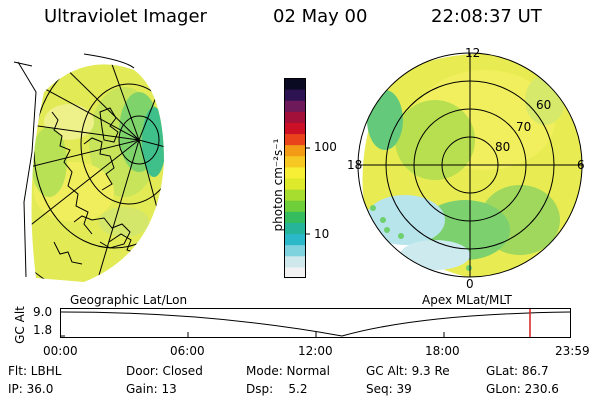 The width and height of the screenshot is (600, 400). Describe the element at coordinates (125, 16) in the screenshot. I see `instrument-title: Ultraviolet Imager` at that location.